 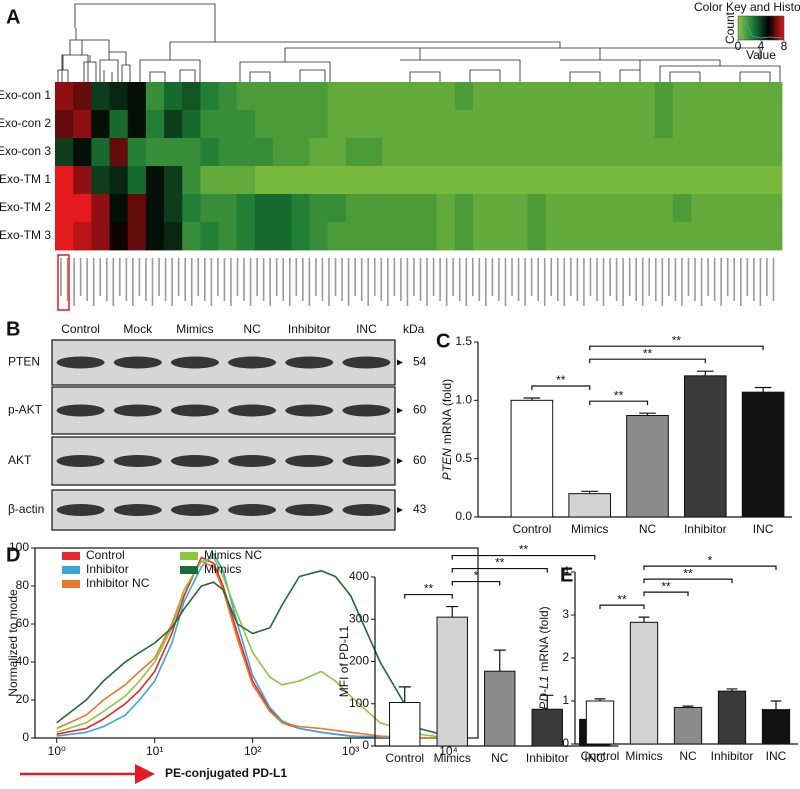 What do you see at coordinates (25, 410) in the screenshot?
I see `protein-label: p-AKT` at bounding box center [25, 410].